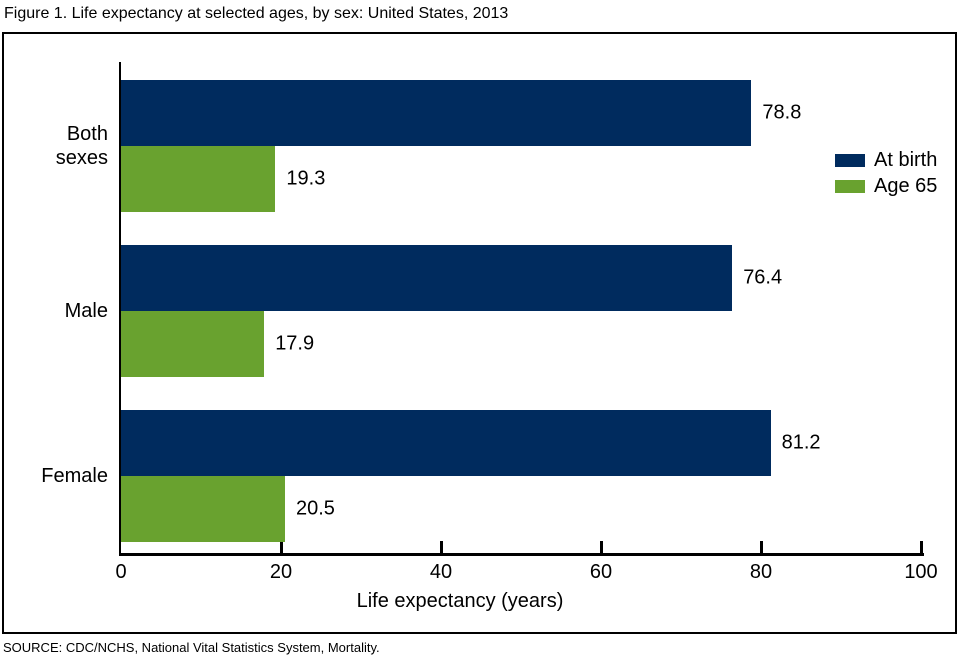 The height and width of the screenshot is (660, 960). Describe the element at coordinates (54, 146) in the screenshot. I see `category-label-both-sexes: Both sexes` at that location.